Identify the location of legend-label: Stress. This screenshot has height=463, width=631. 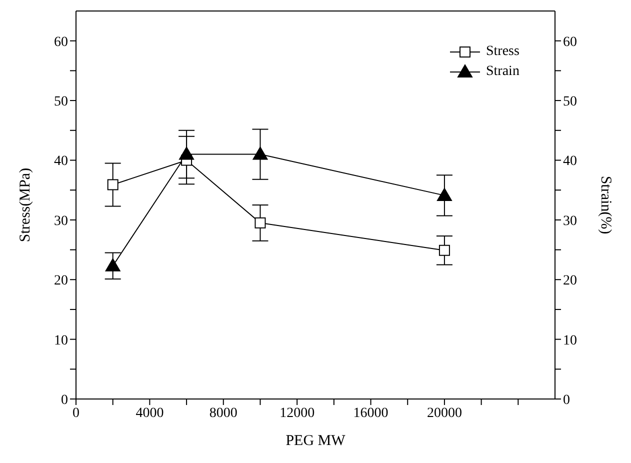
(503, 52).